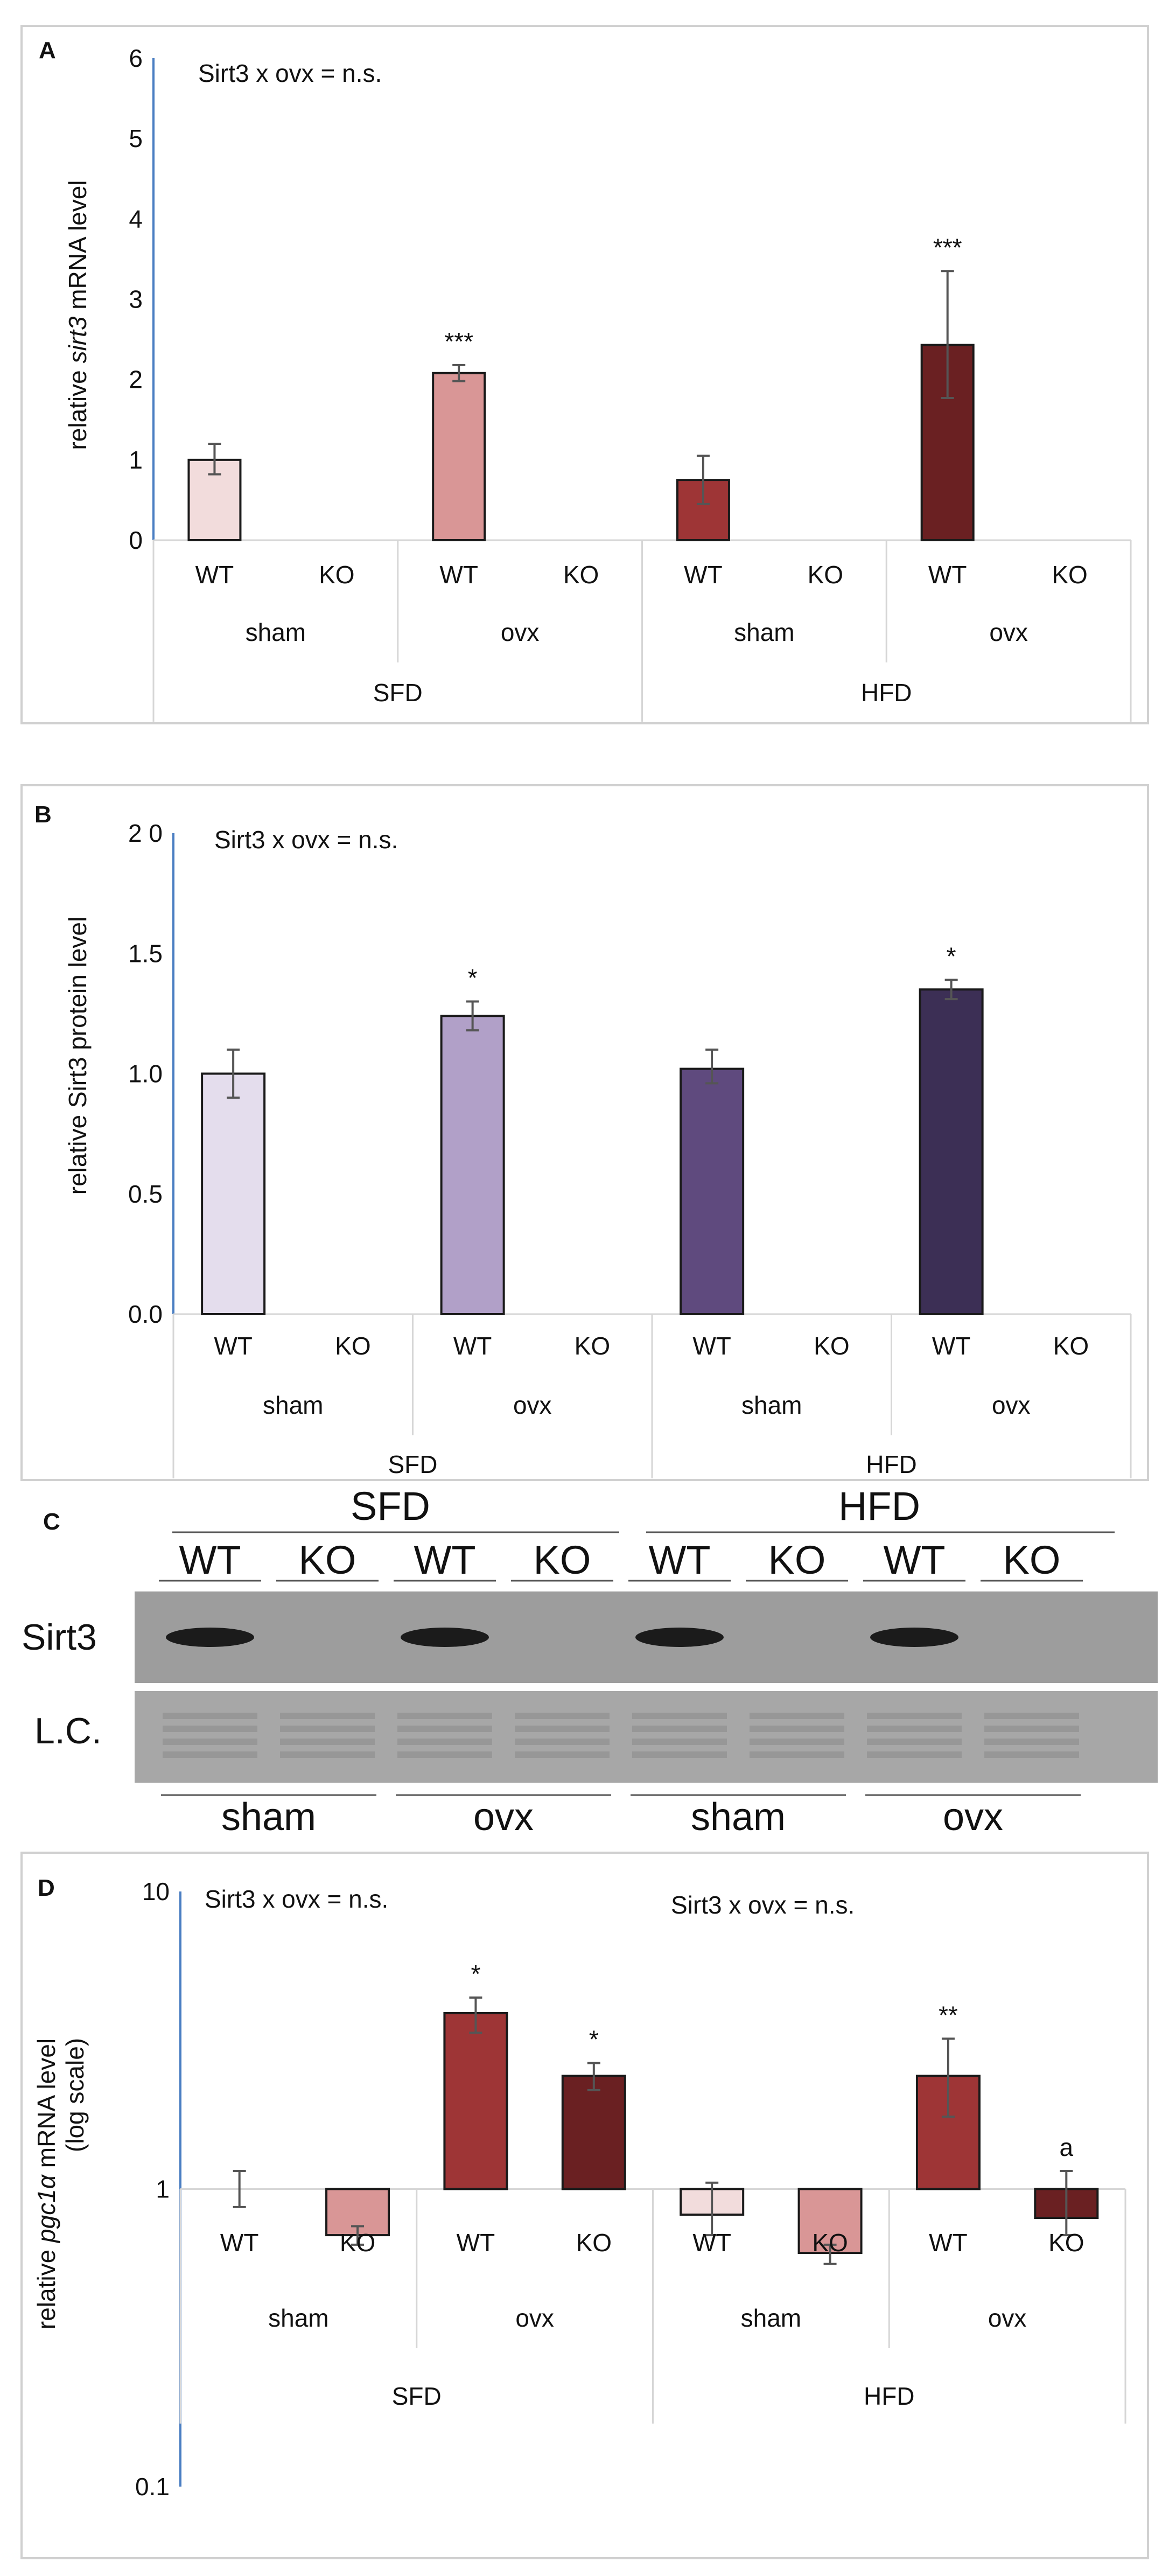  Describe the element at coordinates (621, 1816) in the screenshot. I see `blot-group-labels: sham ovx sham ovx` at that location.